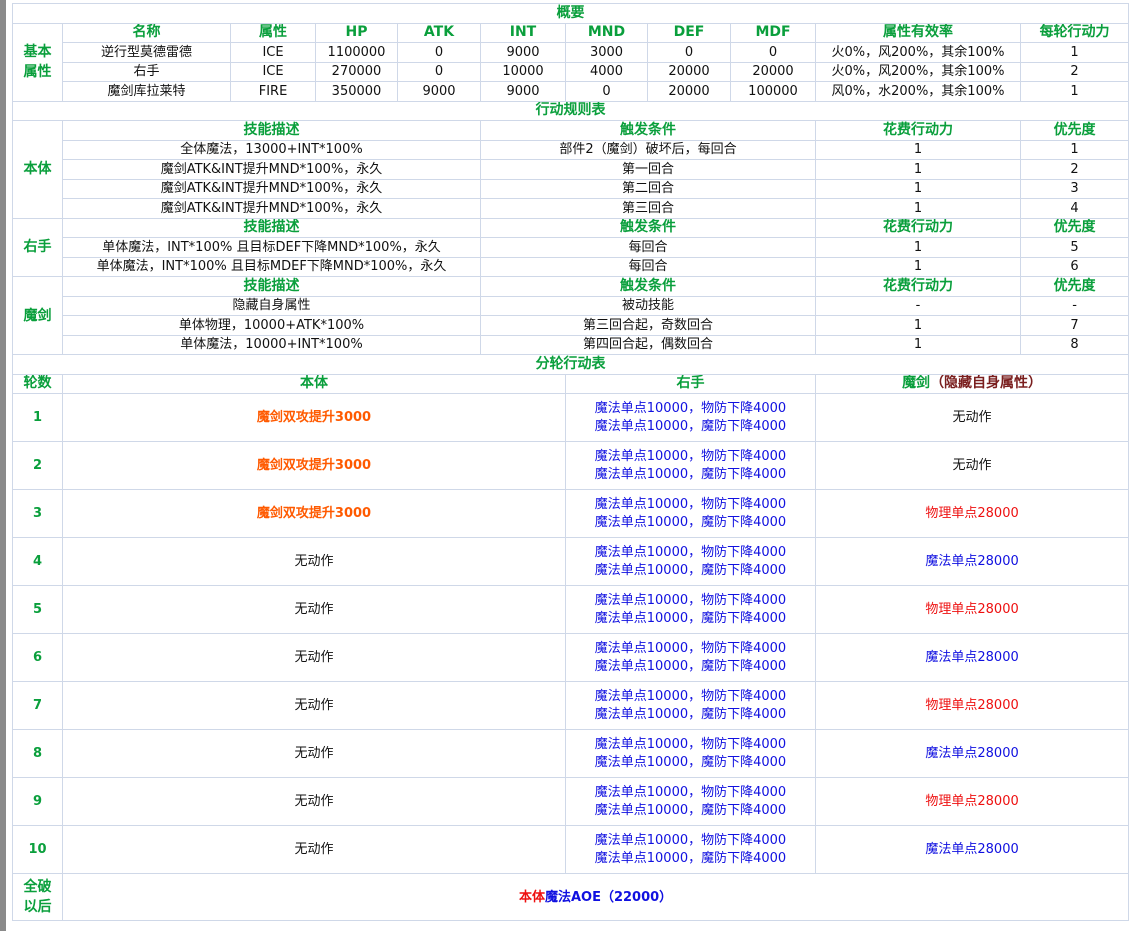 The width and height of the screenshot is (1134, 931). Describe the element at coordinates (1074, 71) in the screenshot. I see `overview-cell: 2` at that location.